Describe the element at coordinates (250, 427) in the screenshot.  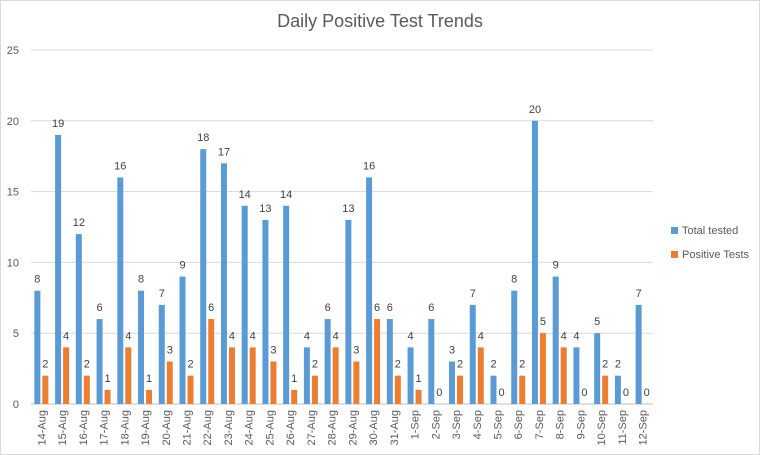
I see `x-tick-label: 24-Aug` at that location.